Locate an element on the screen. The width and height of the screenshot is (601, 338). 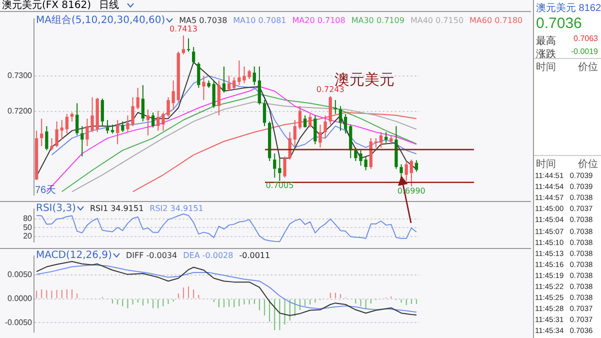
y-tick-label: 80 is located at coordinates (28, 219).